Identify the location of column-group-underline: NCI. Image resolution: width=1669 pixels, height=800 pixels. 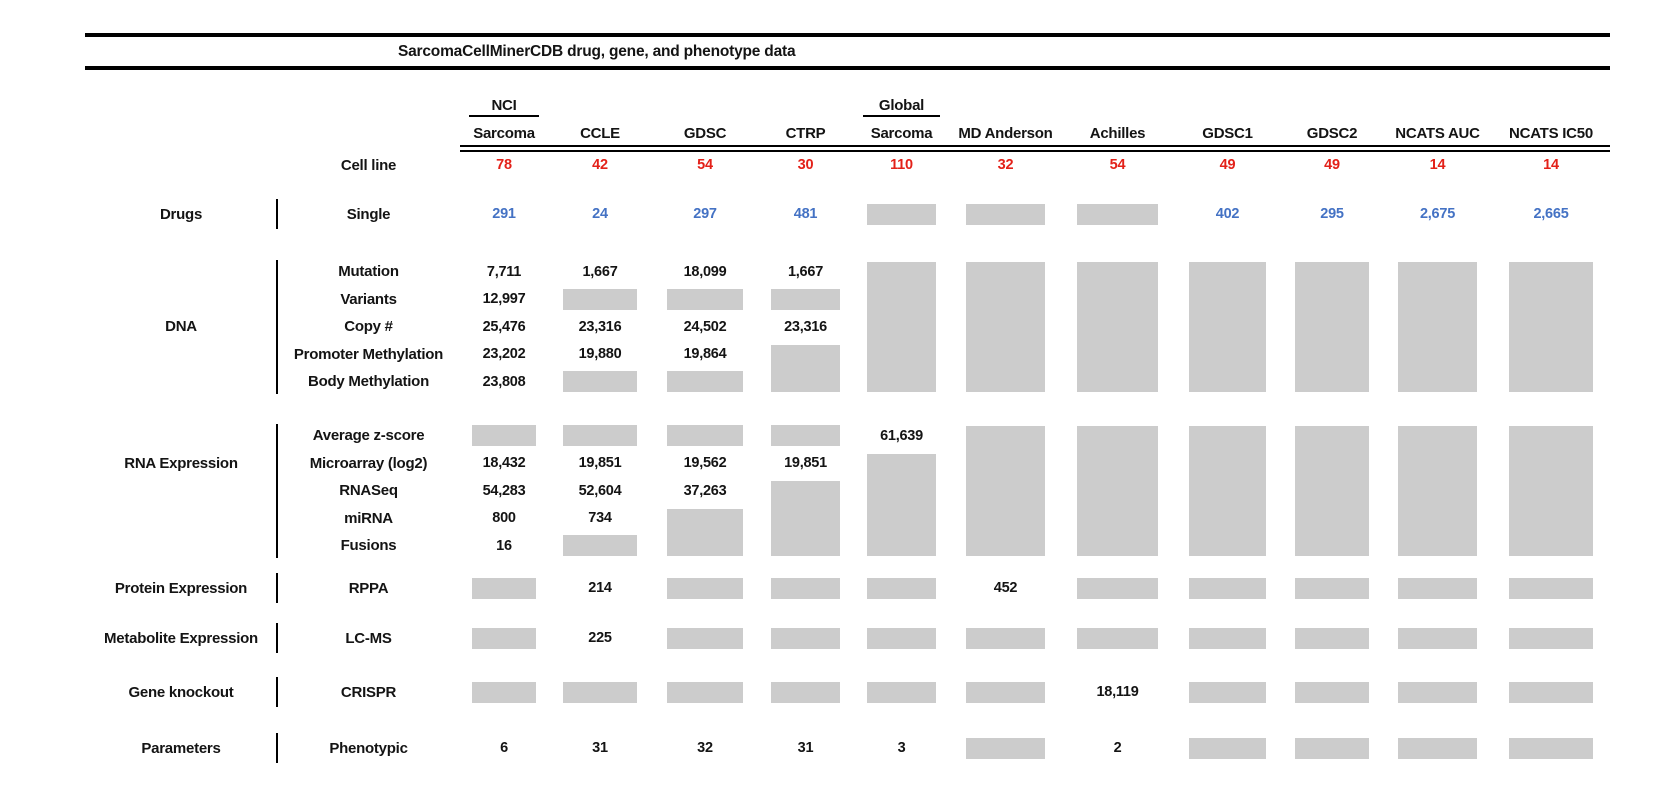
(504, 107).